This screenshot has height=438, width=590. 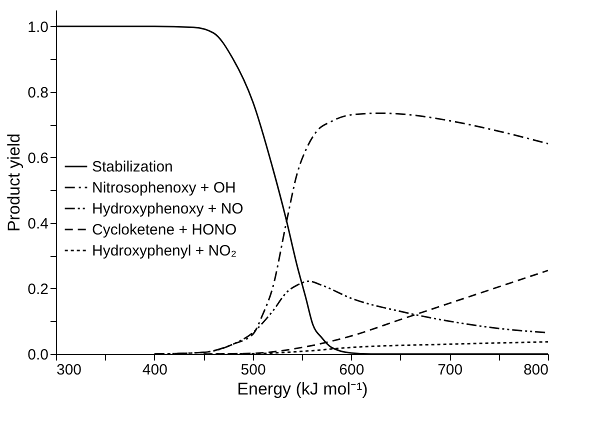 I want to click on x-tick-label: 300, so click(x=69, y=370).